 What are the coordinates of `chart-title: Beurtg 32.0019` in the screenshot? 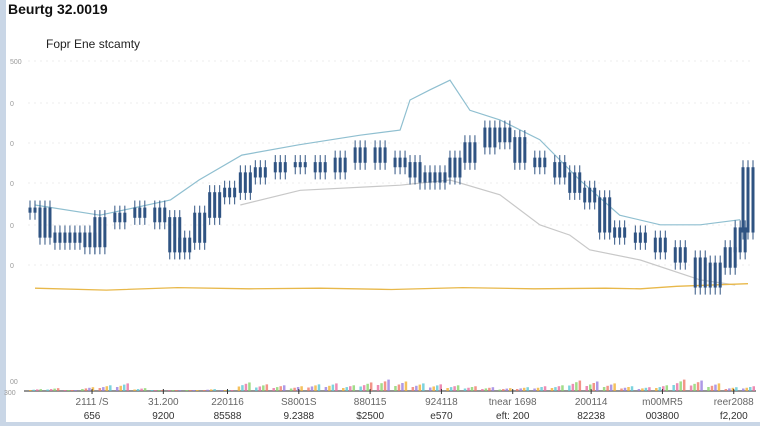 It's located at (58, 9).